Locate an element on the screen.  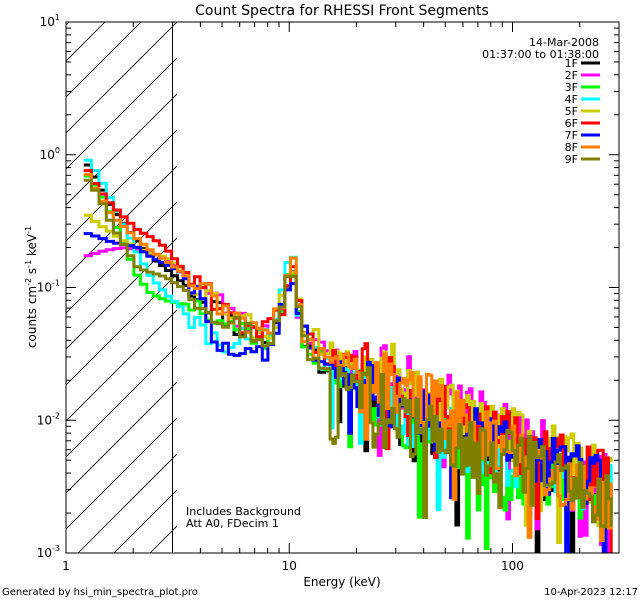
legend-label-4F: 4F is located at coordinates (571, 99).